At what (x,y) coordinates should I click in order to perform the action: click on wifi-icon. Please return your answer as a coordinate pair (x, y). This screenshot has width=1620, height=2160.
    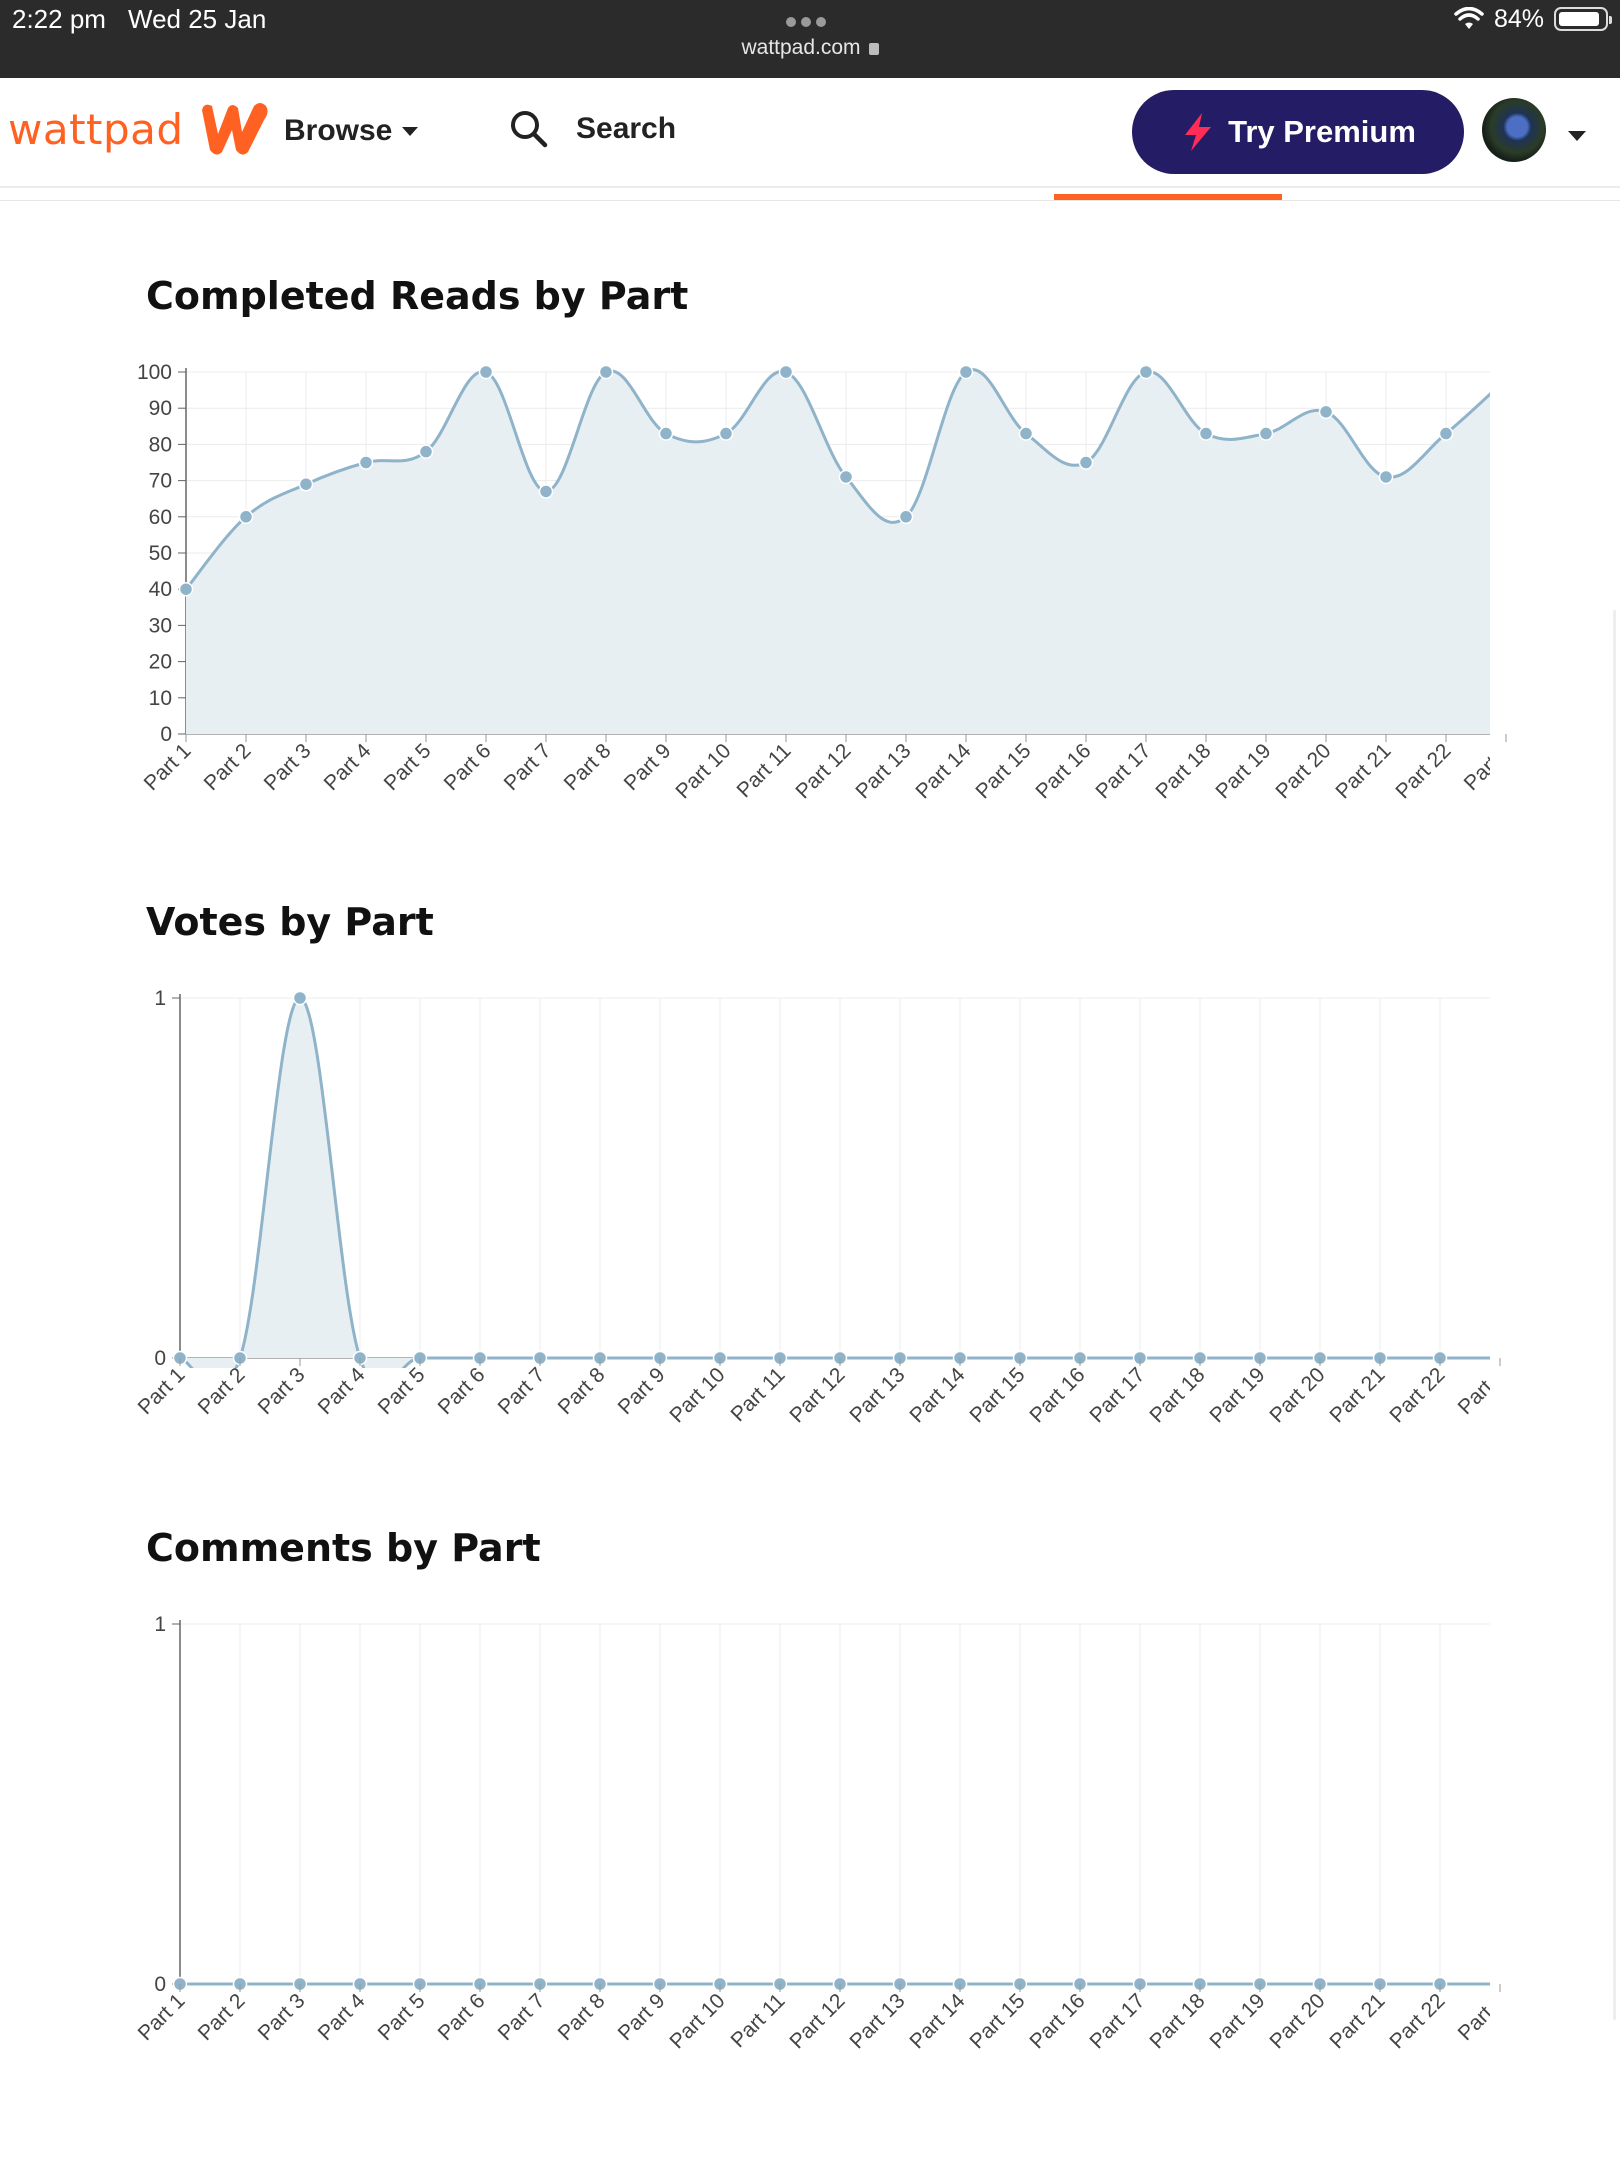
    Looking at the image, I should click on (1469, 18).